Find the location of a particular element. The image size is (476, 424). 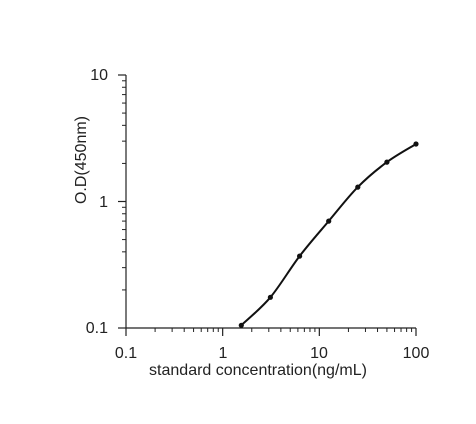

x-tick-label-0.1: 0.1 is located at coordinates (126, 353).